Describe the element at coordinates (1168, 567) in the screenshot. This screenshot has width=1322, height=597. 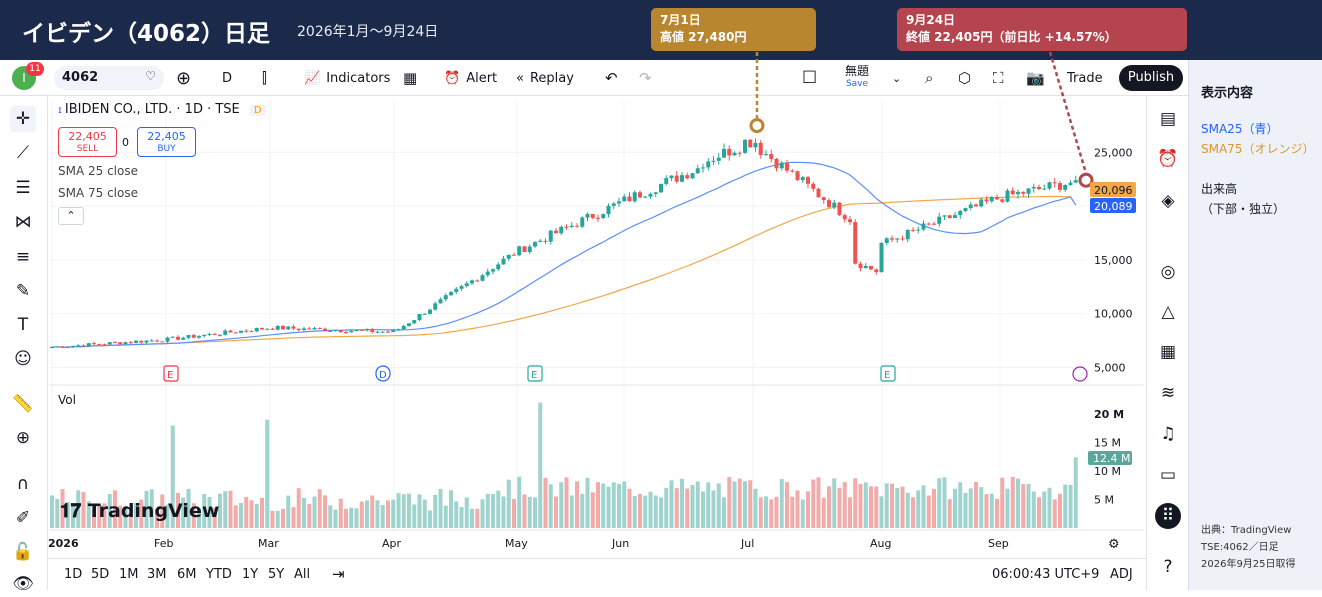
I see `help-icon: ?` at that location.